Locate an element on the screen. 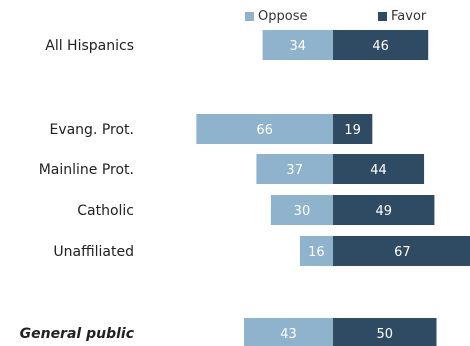 The width and height of the screenshot is (470, 346). favor-bar-unaffiliated is located at coordinates (401, 251).